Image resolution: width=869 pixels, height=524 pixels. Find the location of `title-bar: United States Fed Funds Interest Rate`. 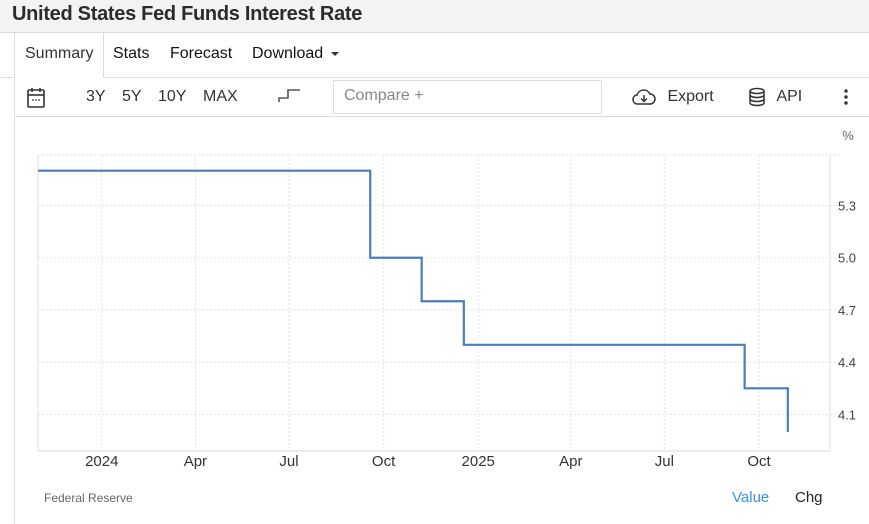

title-bar: United States Fed Funds Interest Rate is located at coordinates (434, 16).